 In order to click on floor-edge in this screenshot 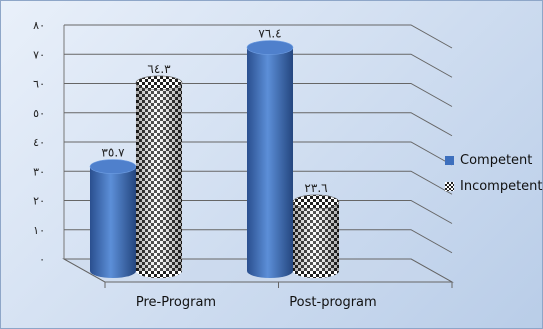, I will do `click(84, 270)`.